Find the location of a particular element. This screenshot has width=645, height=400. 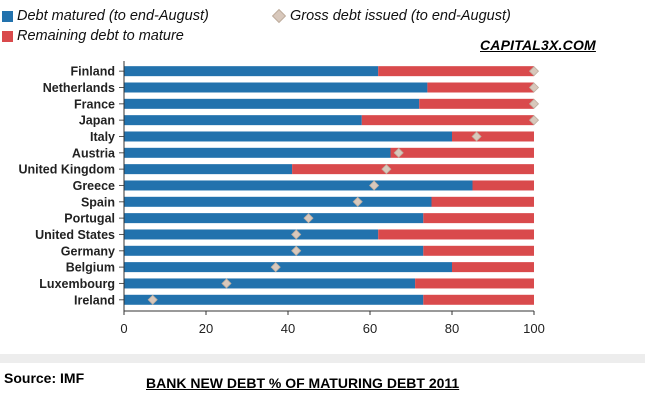

legend-item-gross-debt: Gross debt issued (to end-August) is located at coordinates (390, 16).